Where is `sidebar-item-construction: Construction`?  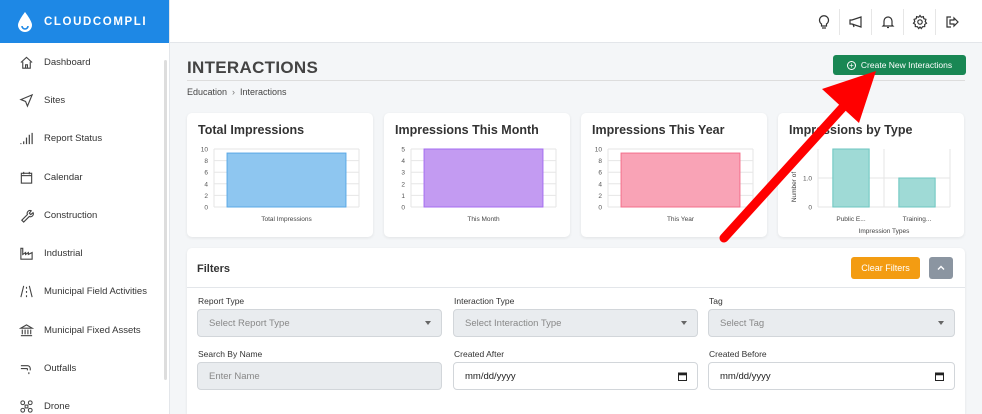
sidebar-item-construction: Construction is located at coordinates (84, 215).